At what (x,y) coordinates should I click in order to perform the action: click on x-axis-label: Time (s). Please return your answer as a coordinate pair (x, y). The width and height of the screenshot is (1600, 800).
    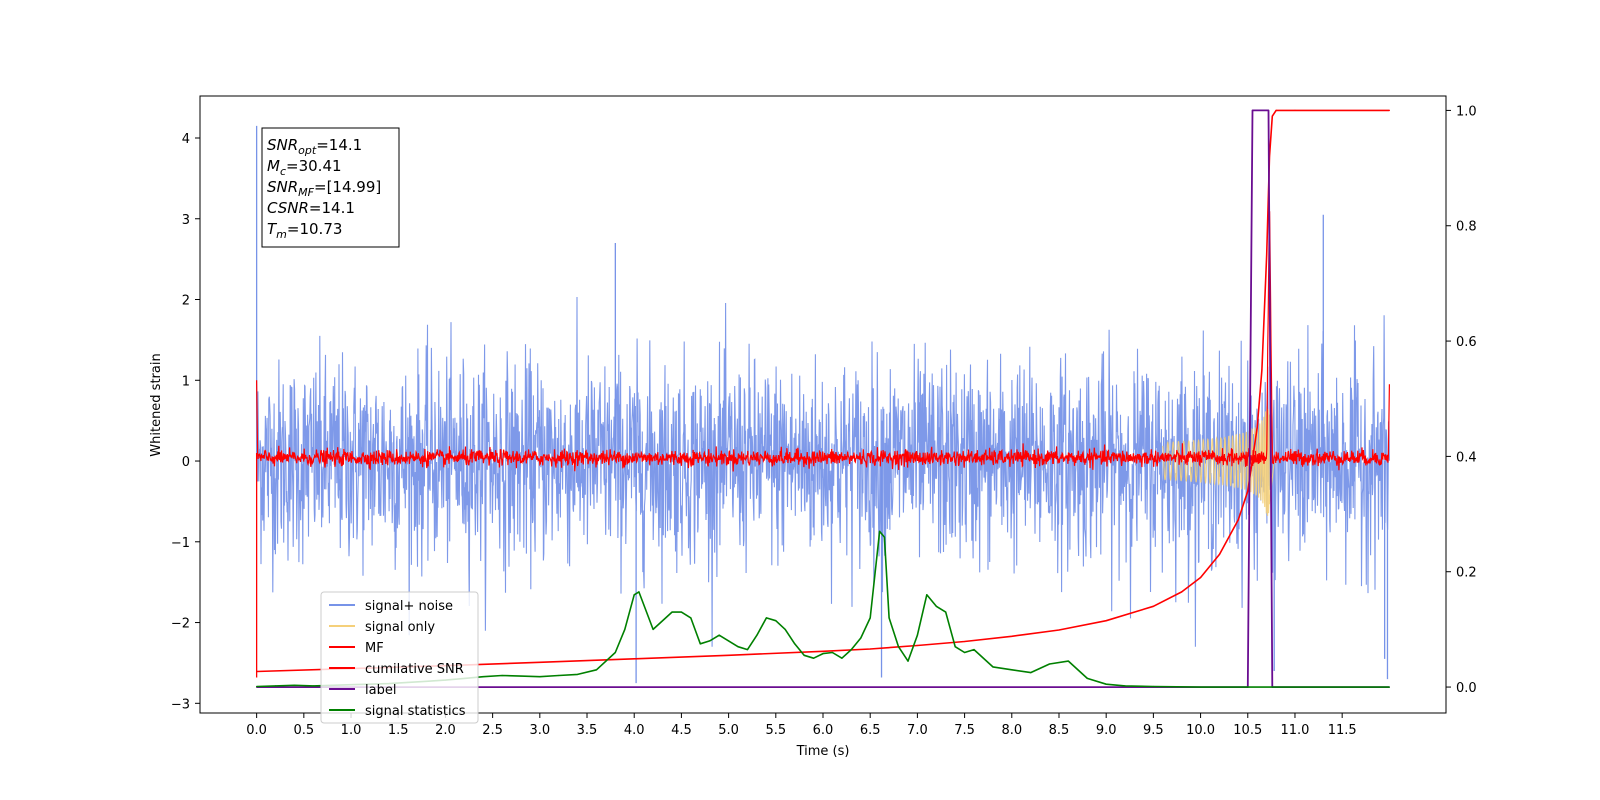
    Looking at the image, I should click on (823, 751).